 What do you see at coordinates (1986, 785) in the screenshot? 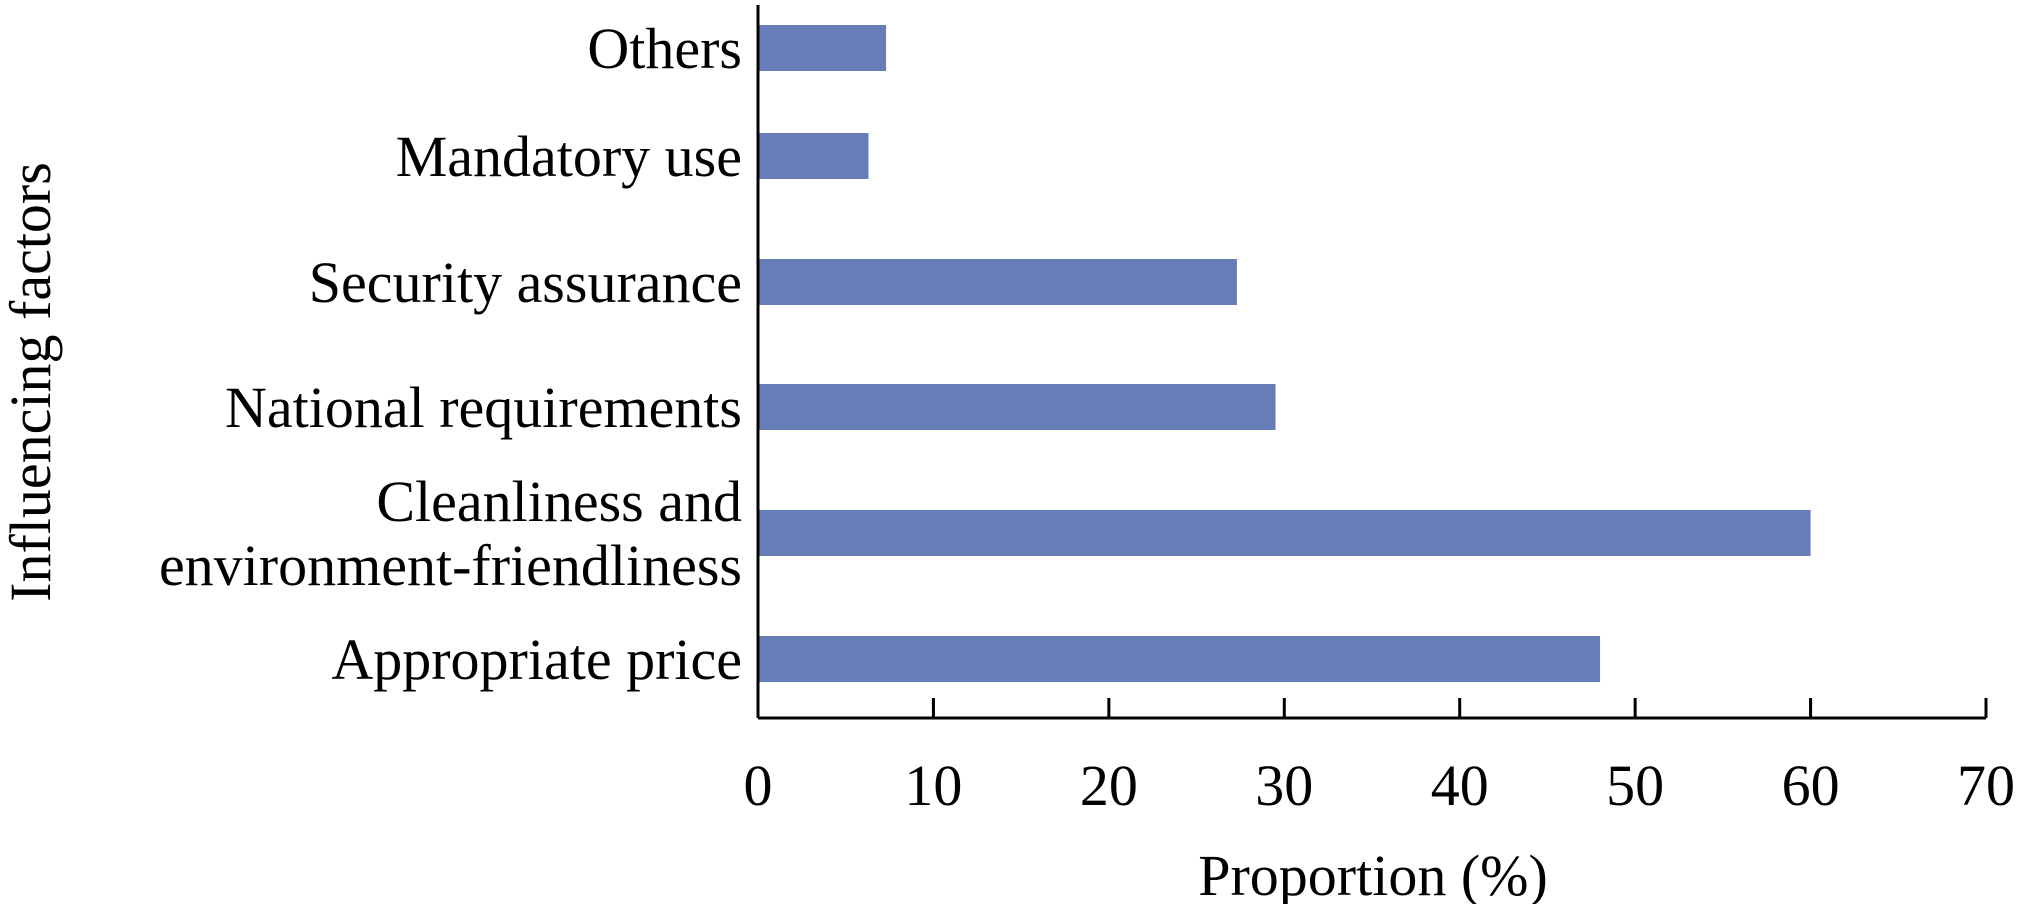
I see `x-tick-label-7: 70` at bounding box center [1986, 785].